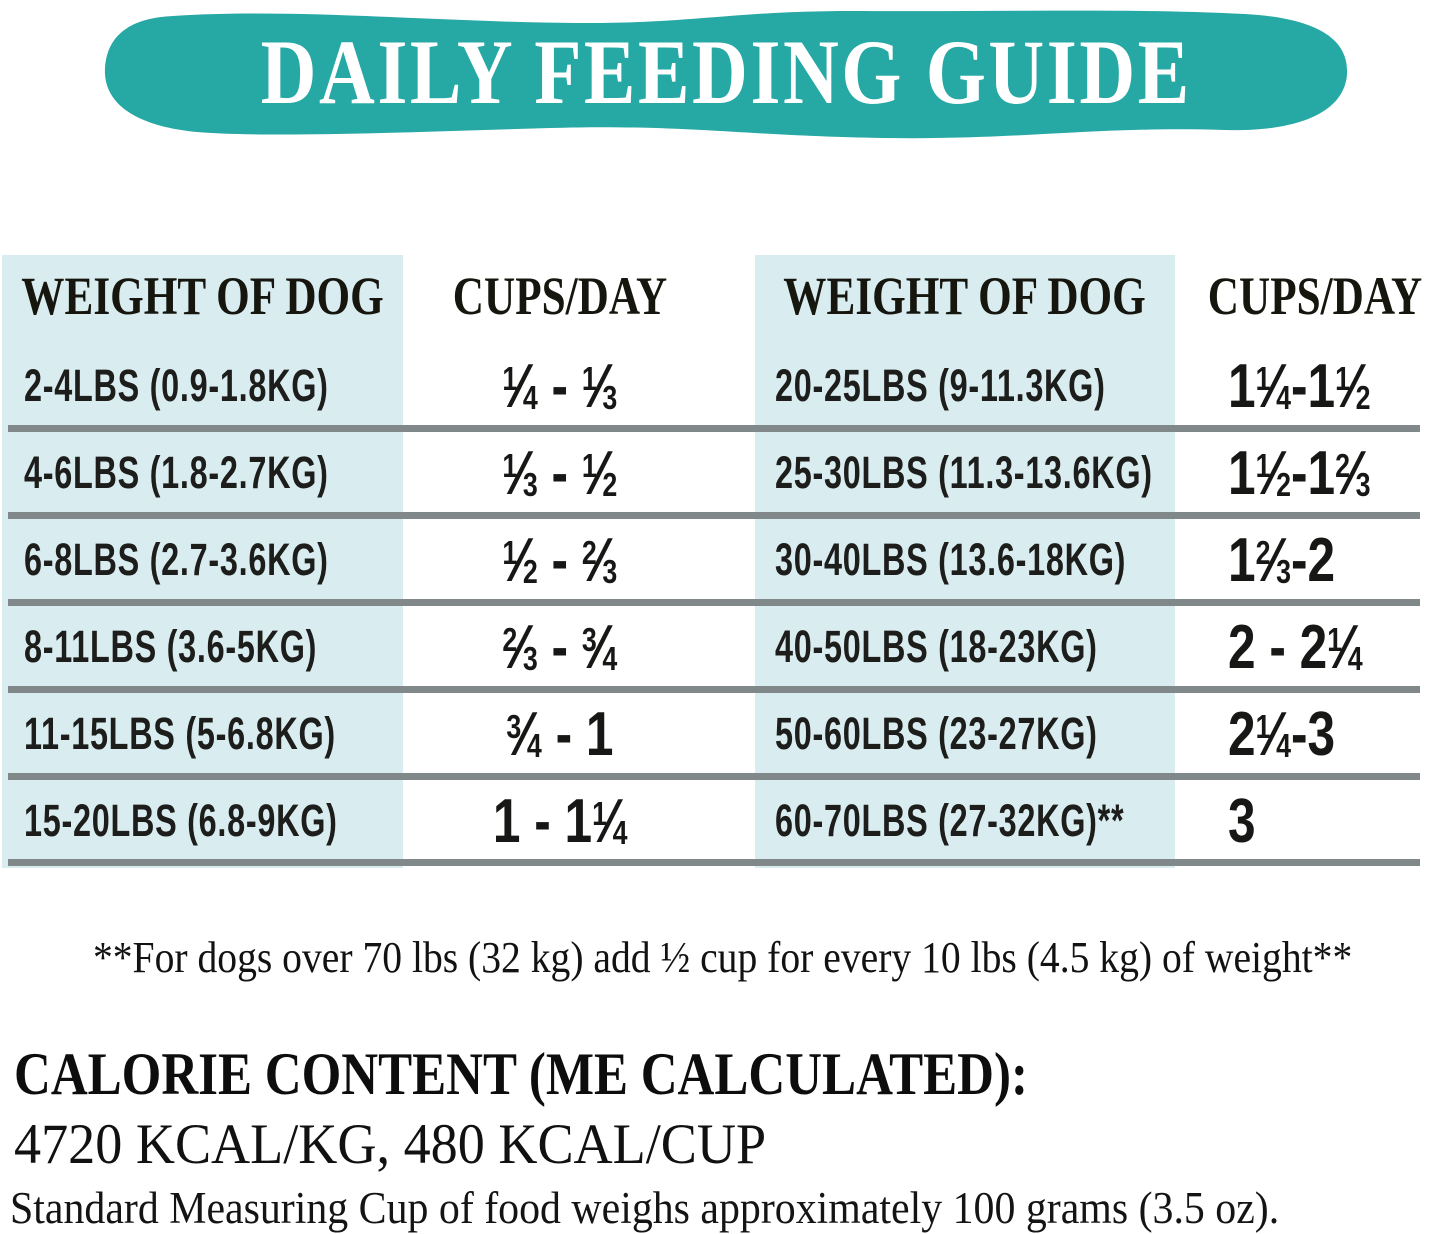 This screenshot has height=1234, width=1445. I want to click on cups-cell: 21⁄4-3, so click(1282, 734).